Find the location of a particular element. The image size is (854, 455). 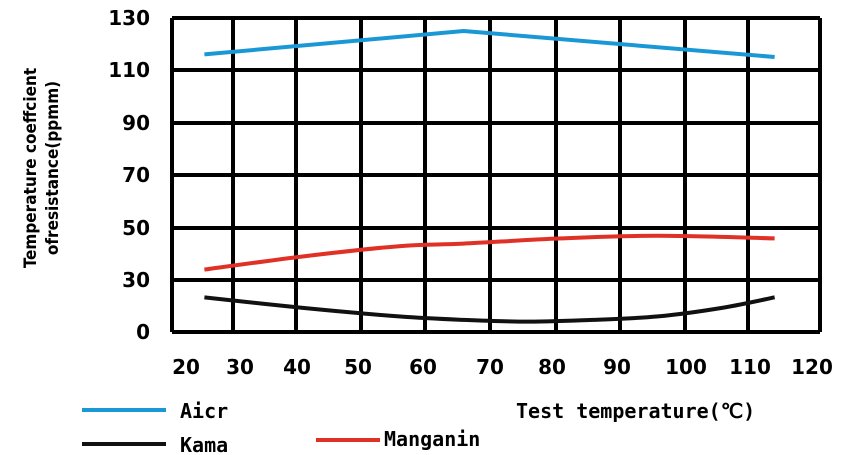

x-tick-label: 40 is located at coordinates (297, 367).